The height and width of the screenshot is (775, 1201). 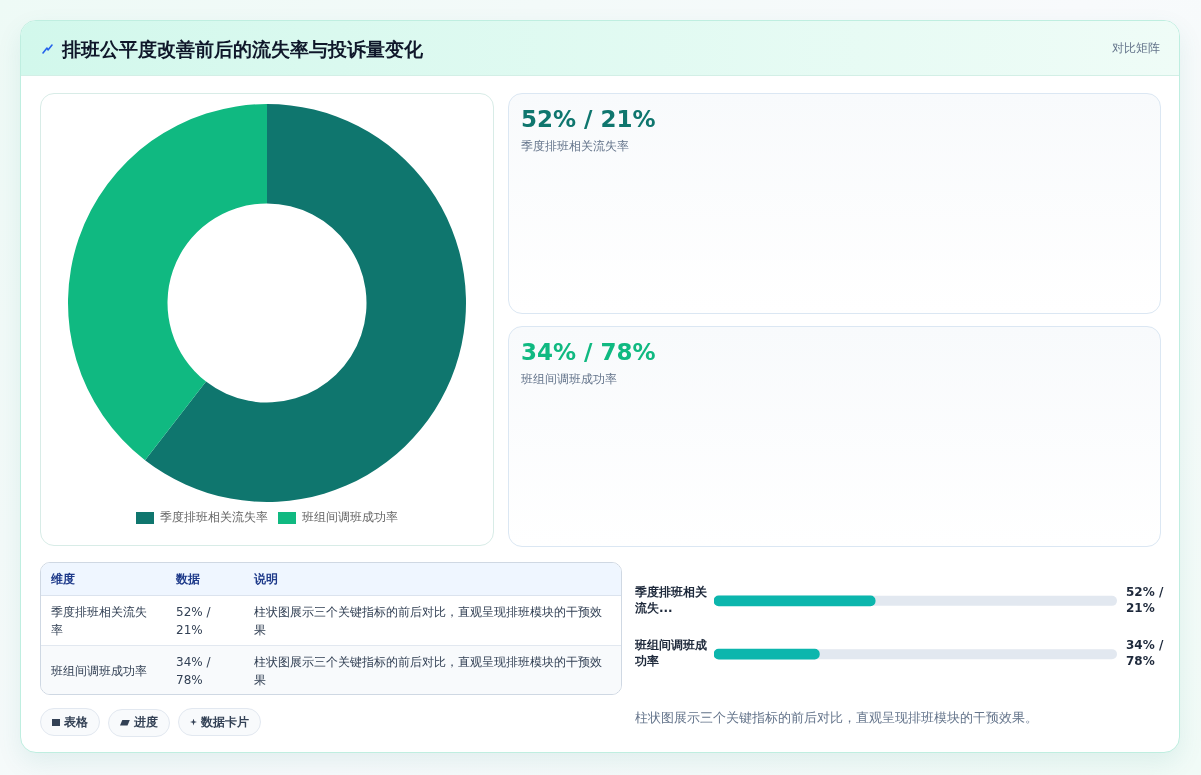 I want to click on text: 表格, so click(x=76, y=722).